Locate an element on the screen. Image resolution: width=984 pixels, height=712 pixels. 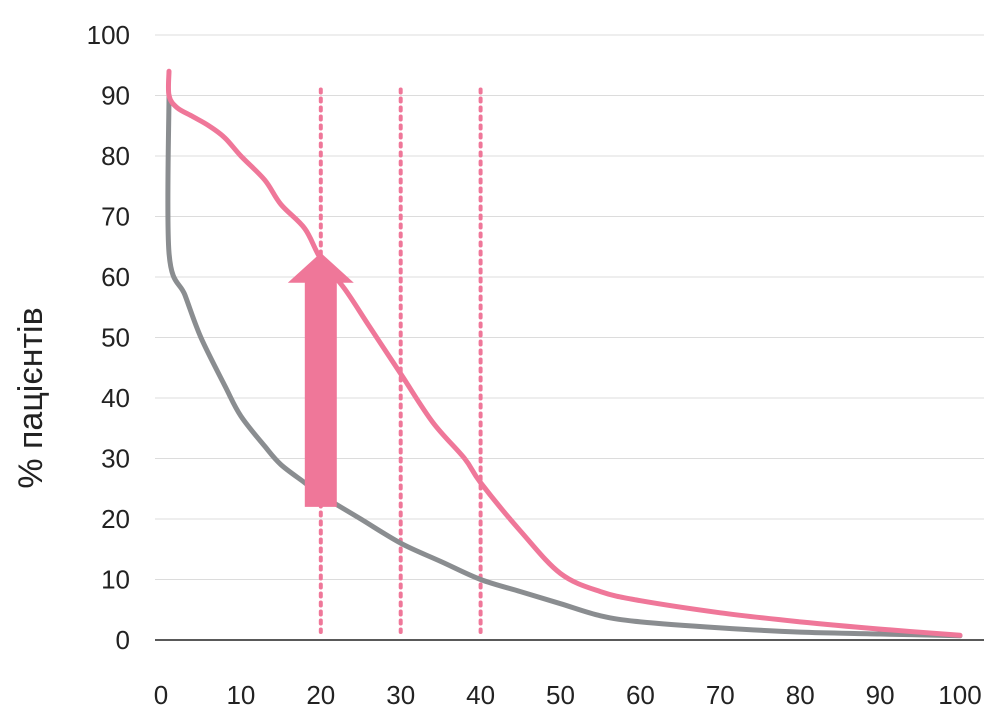
y-axis-label: % пацієнтів is located at coordinates (31, 397).